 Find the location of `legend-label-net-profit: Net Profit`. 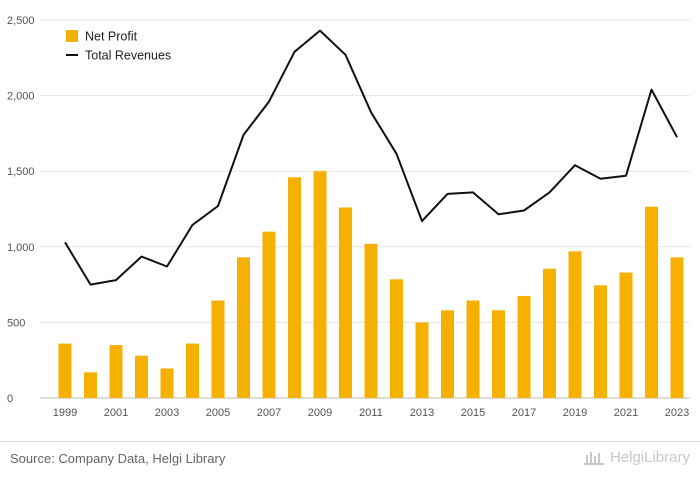

legend-label-net-profit: Net Profit is located at coordinates (111, 37).